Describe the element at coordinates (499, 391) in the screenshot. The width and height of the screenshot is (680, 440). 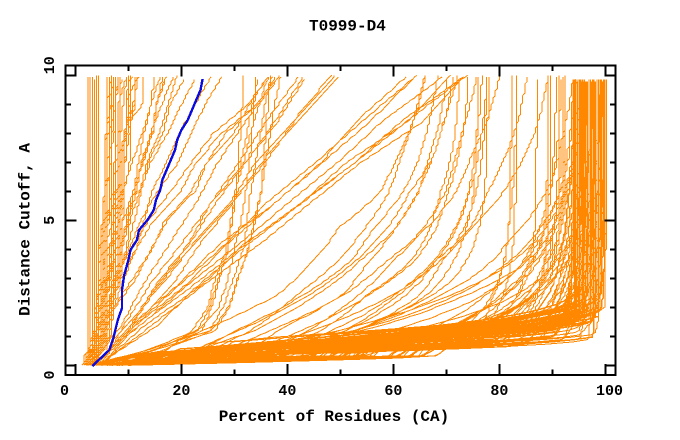
I see `svg-text: 80` at that location.